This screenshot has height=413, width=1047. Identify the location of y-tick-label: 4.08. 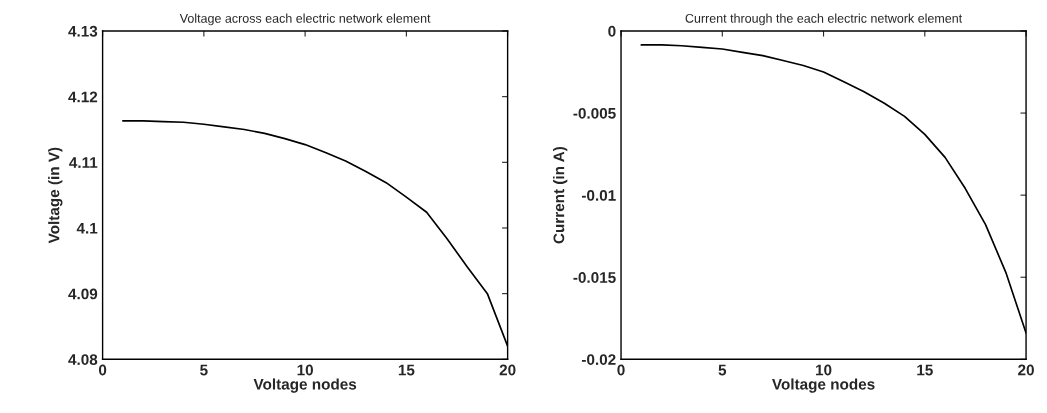
(83, 359).